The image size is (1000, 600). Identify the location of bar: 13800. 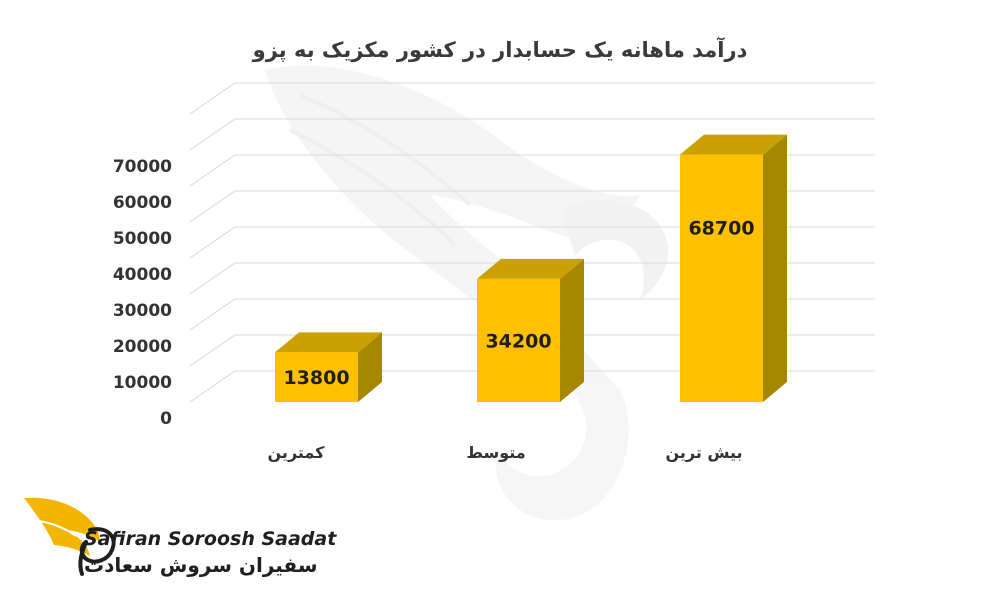
(328, 367).